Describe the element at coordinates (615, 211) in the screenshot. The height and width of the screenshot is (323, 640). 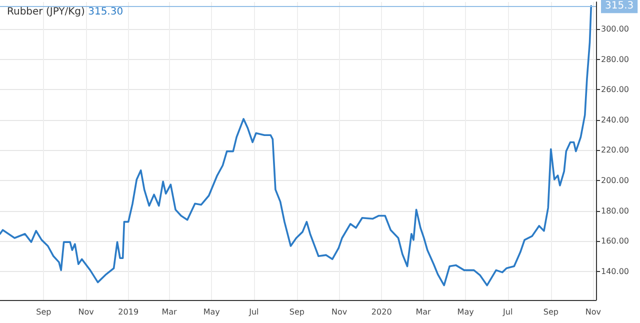
I see `y-tick-label: 180.00` at that location.